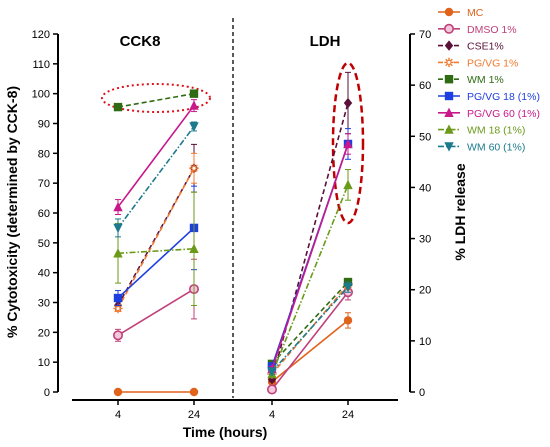  I want to click on legend-label: WM 18 (1%), so click(496, 131).